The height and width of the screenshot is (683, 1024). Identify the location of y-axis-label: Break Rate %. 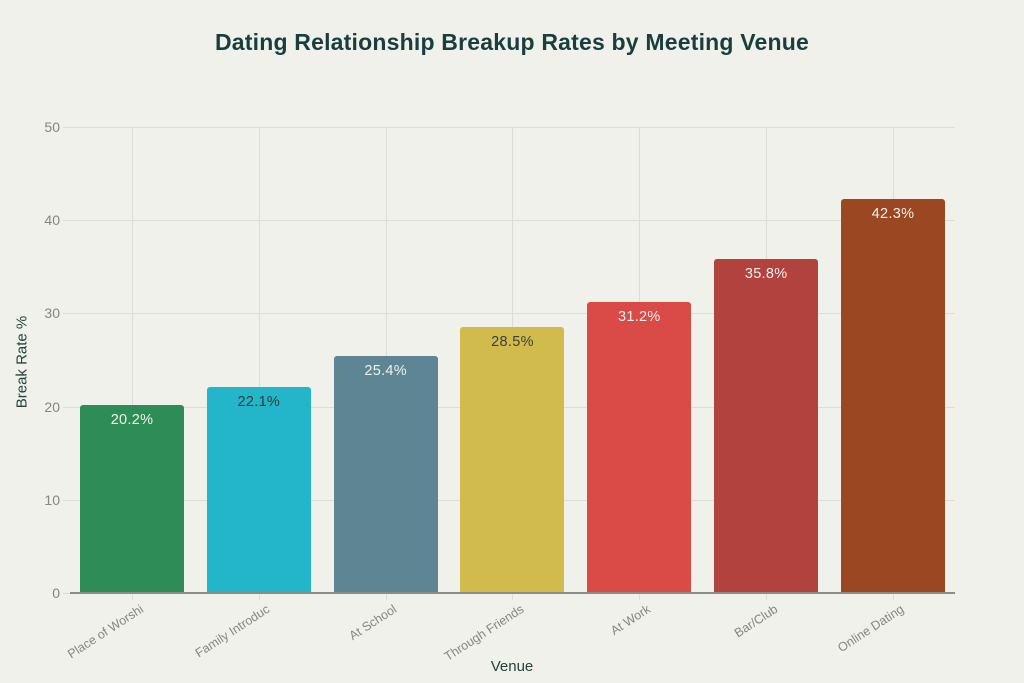
(22, 362).